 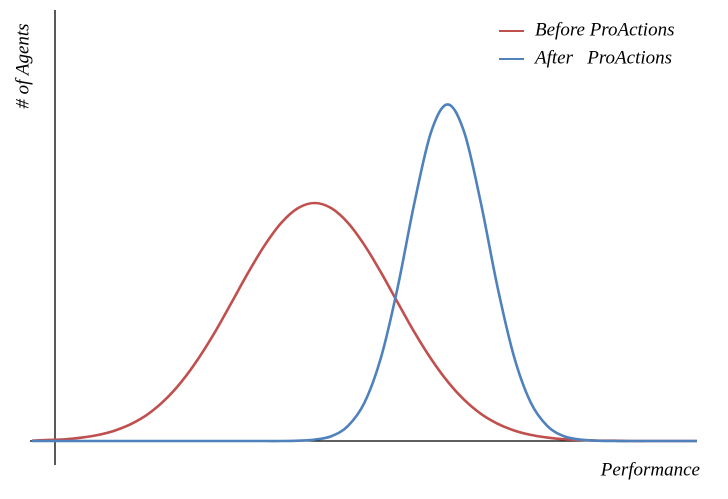 What do you see at coordinates (602, 57) in the screenshot?
I see `legend-label: After ProActions` at bounding box center [602, 57].